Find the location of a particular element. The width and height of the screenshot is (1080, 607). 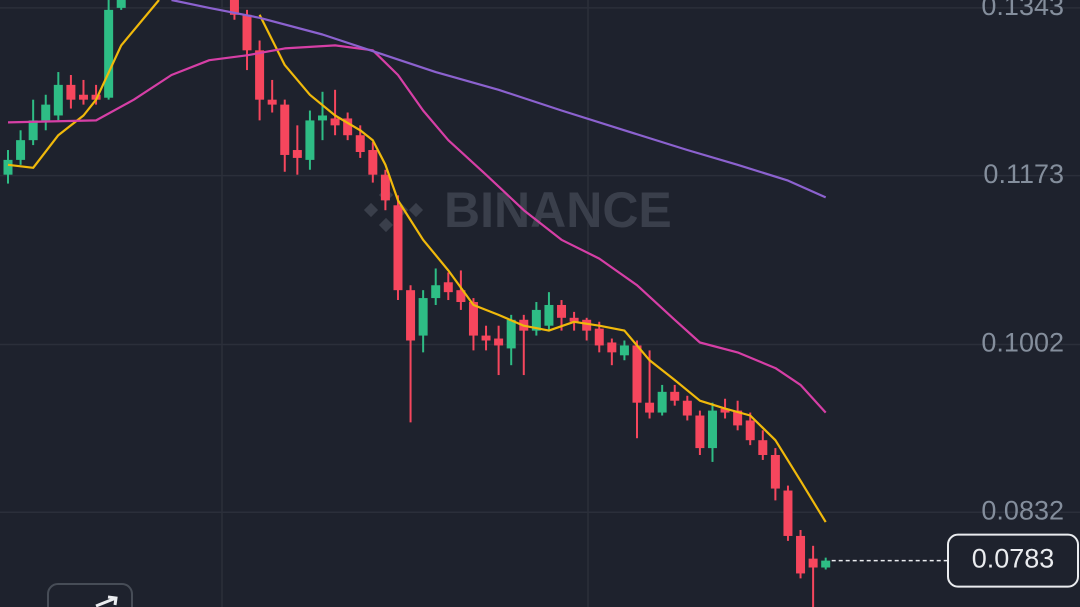

y-tick-label: 0.0832 is located at coordinates (1022, 510).